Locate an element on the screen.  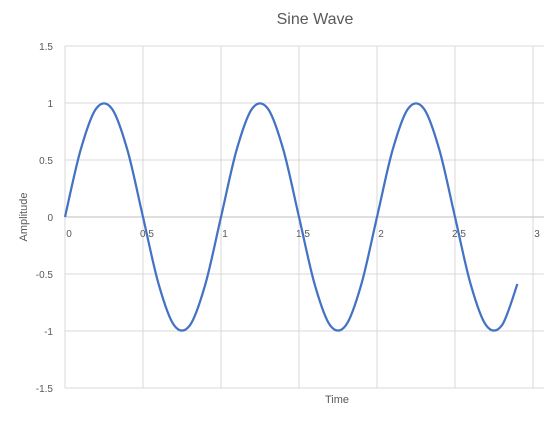
y-tick-label: 0 is located at coordinates (50, 218).